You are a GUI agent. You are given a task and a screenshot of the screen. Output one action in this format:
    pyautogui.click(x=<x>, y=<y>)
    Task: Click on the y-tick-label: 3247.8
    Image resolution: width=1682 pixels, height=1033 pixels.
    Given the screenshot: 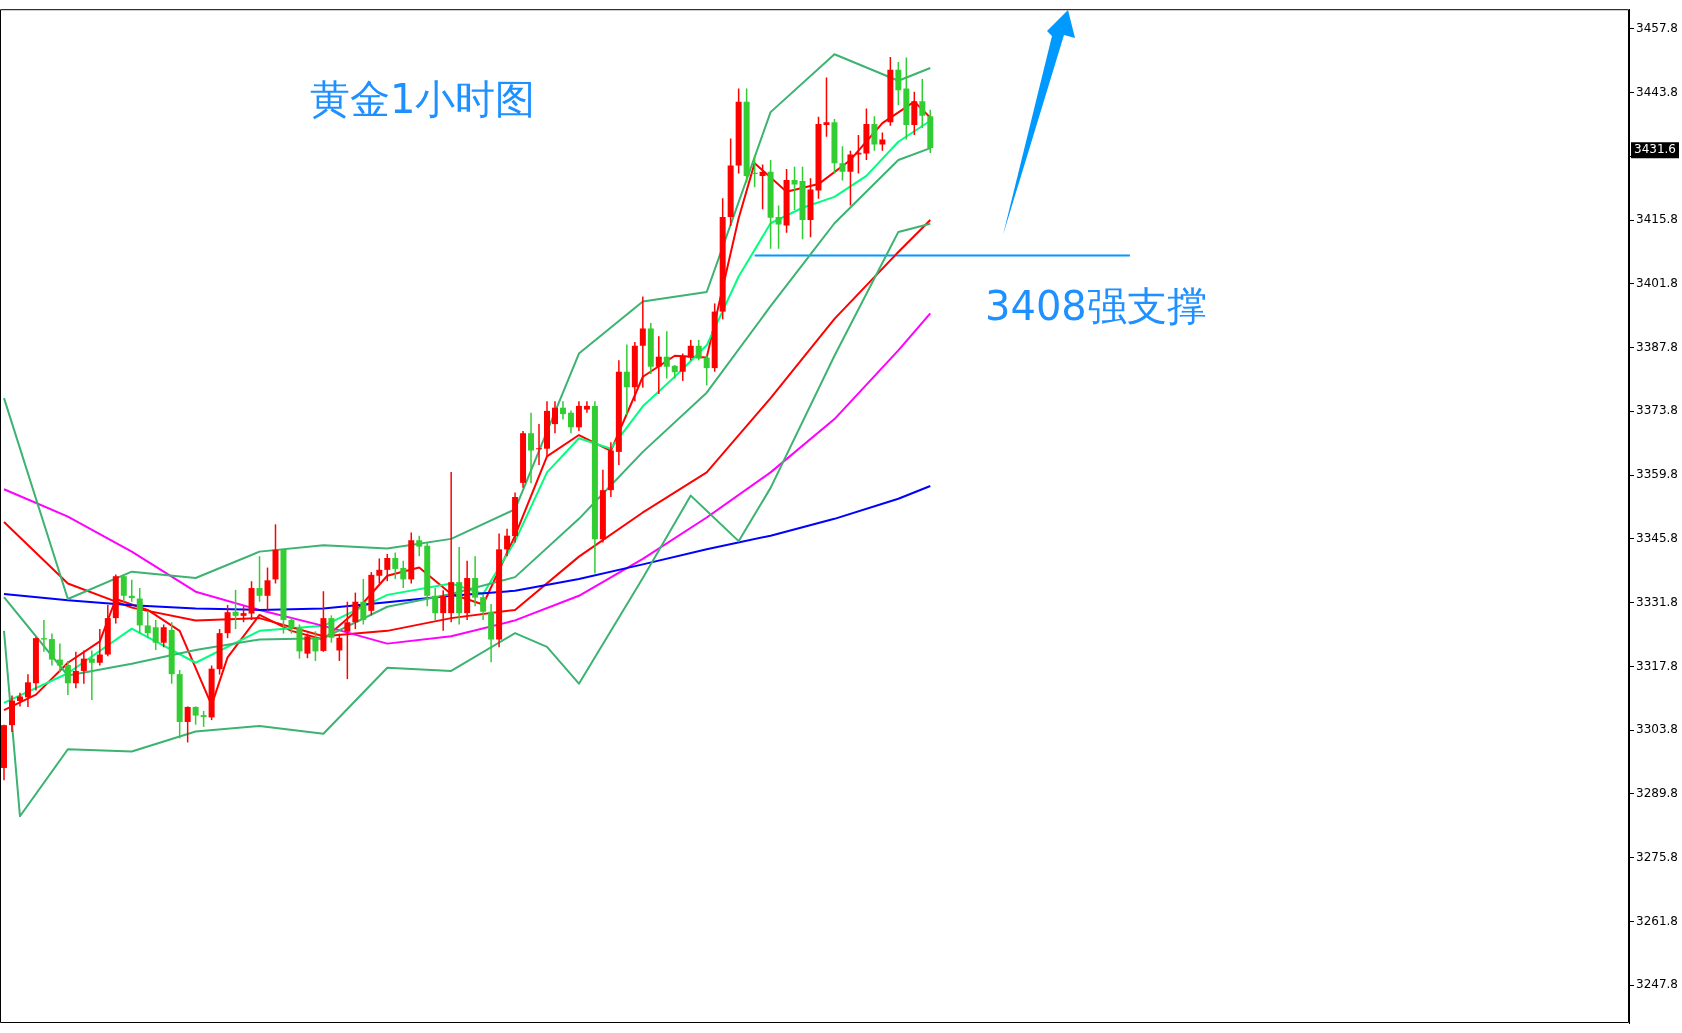 What is the action you would take?
    pyautogui.click(x=1657, y=984)
    